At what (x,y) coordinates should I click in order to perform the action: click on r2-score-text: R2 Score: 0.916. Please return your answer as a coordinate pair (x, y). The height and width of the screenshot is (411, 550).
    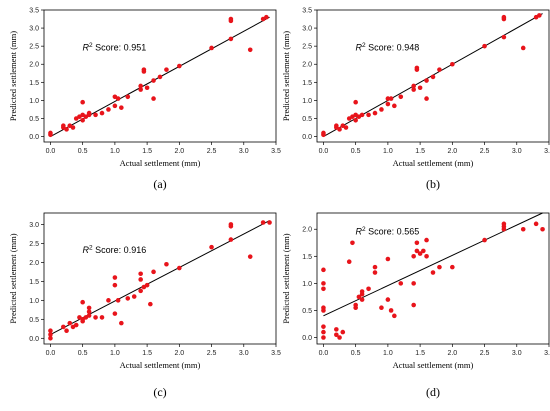
    Looking at the image, I should click on (115, 250).